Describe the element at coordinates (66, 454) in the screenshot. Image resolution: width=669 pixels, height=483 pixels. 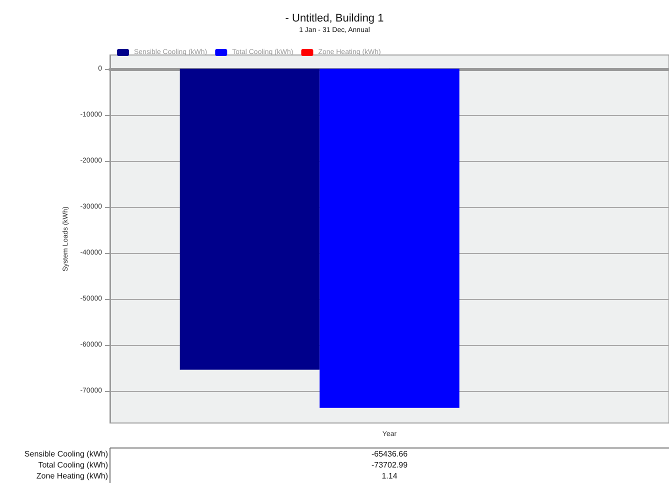
I see `text: Sensible Cooling (kWh)` at that location.